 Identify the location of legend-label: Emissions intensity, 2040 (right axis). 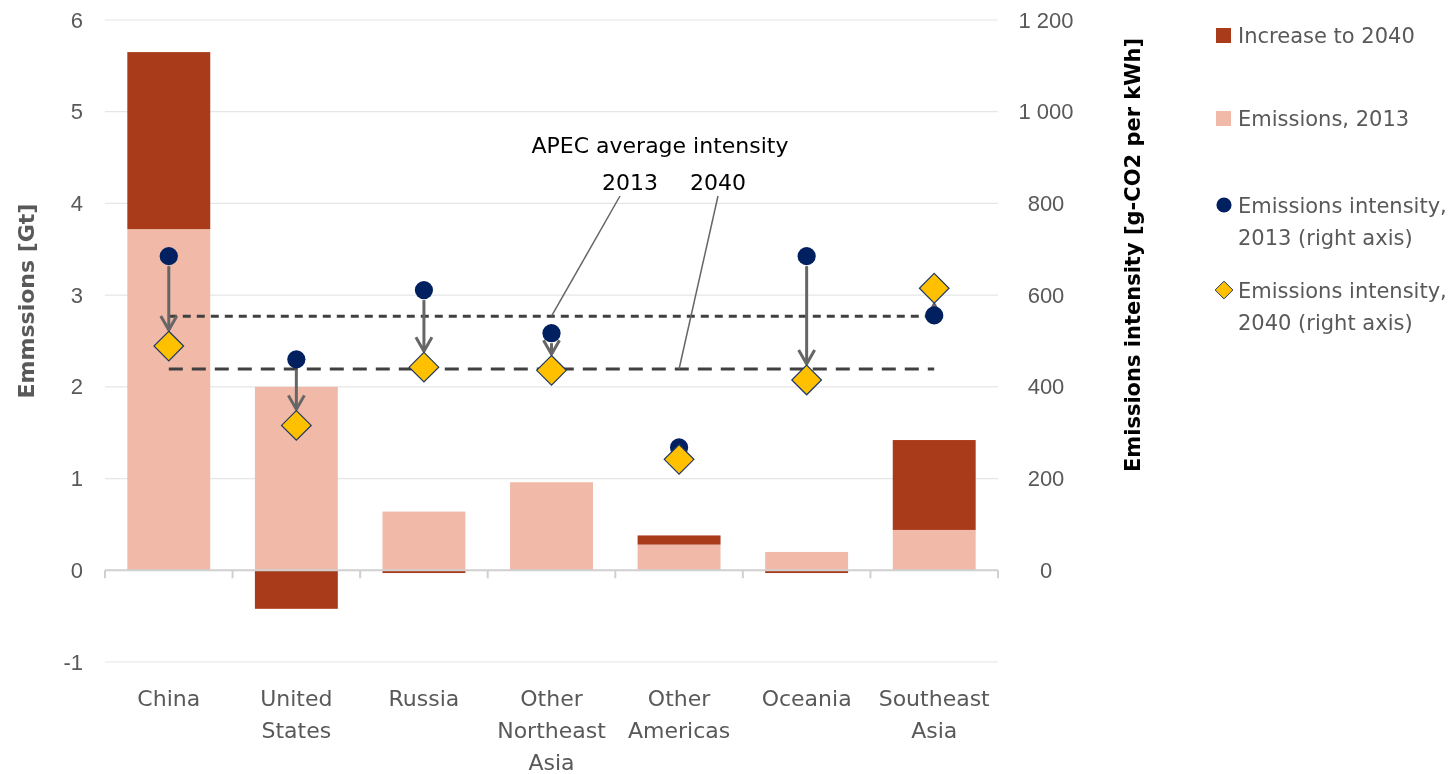
(1342, 307).